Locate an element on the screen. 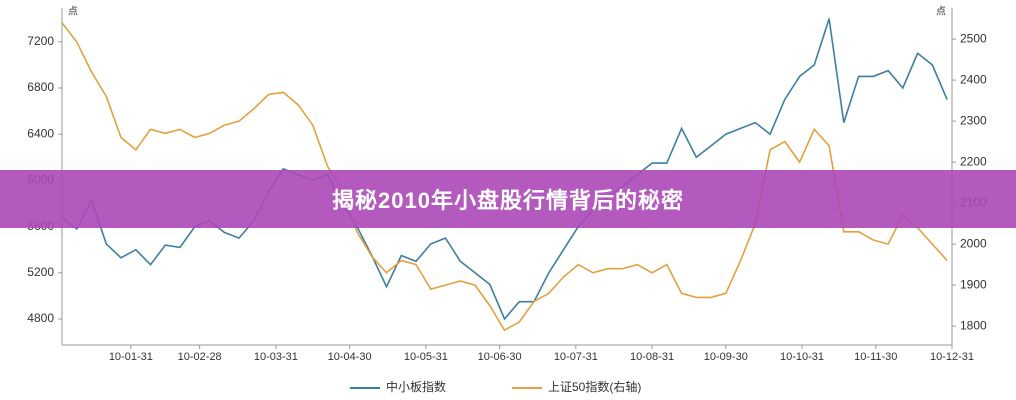  x-tick-label: 10-02-28 is located at coordinates (200, 357).